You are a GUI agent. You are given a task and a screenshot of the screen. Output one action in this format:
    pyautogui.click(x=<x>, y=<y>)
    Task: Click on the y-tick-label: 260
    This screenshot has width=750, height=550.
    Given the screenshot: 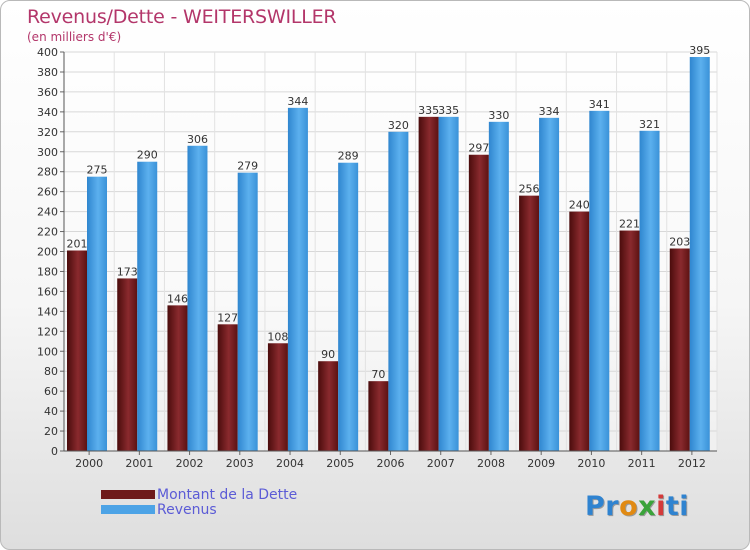 What is the action you would take?
    pyautogui.click(x=47, y=192)
    